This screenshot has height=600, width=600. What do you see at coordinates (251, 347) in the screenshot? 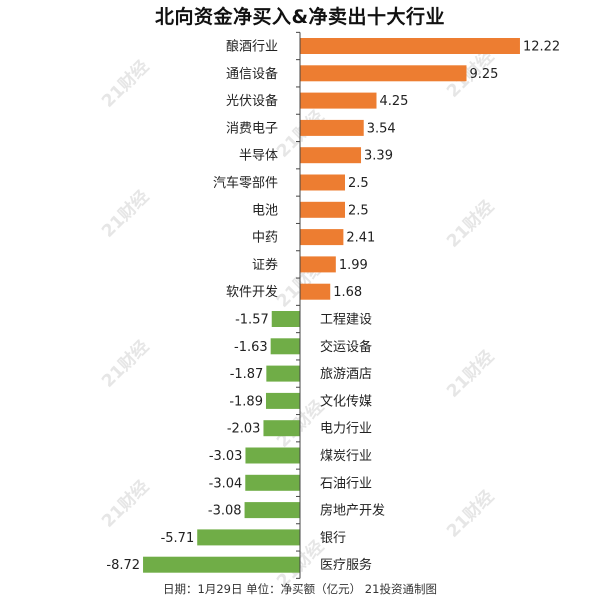
I see `data-label: -1.63` at bounding box center [251, 347].